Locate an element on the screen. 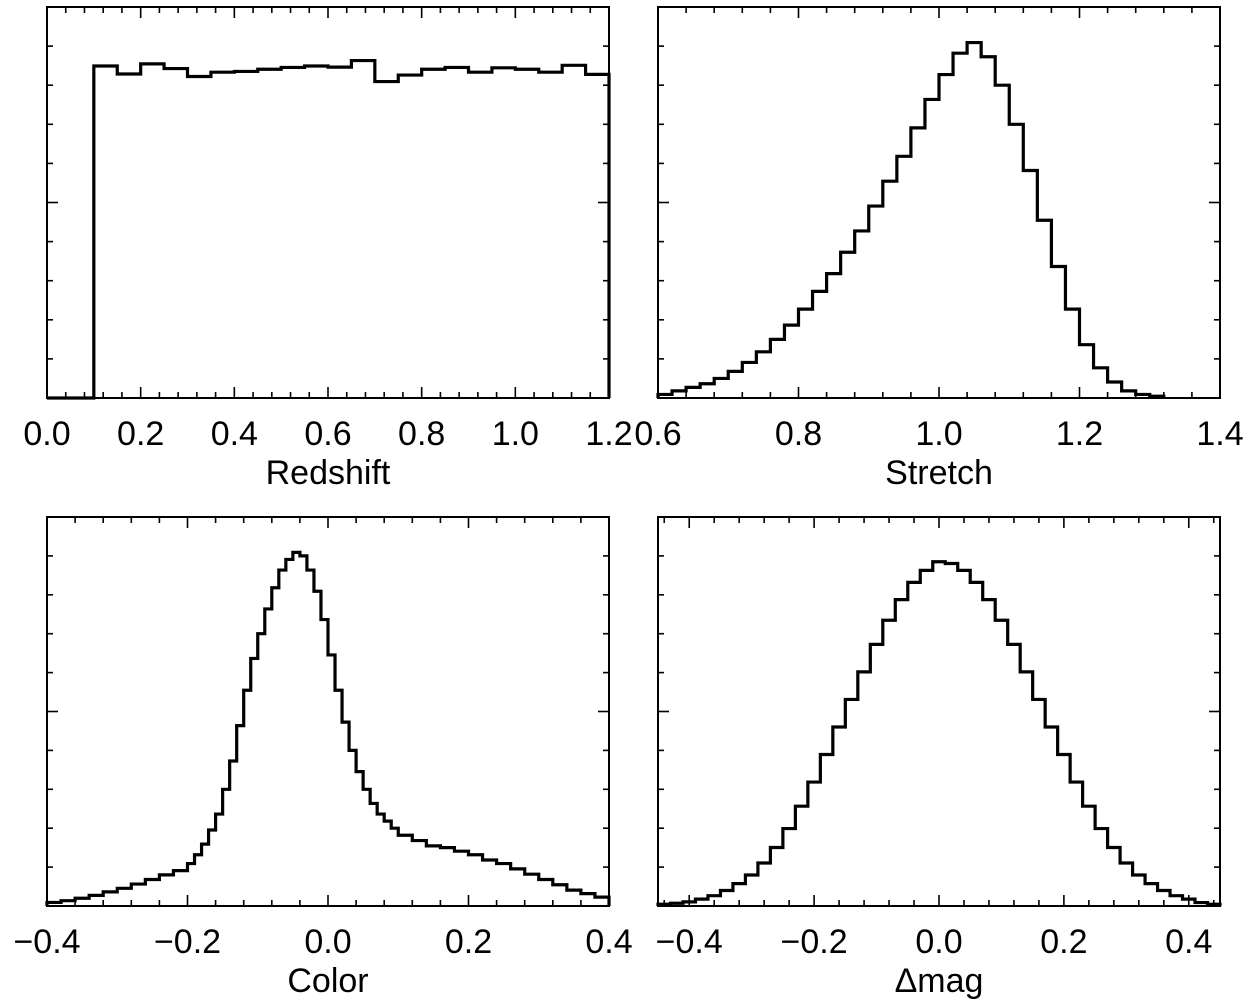 Image resolution: width=1255 pixels, height=1007 pixels. x-axis-title: Stretch is located at coordinates (939, 473).